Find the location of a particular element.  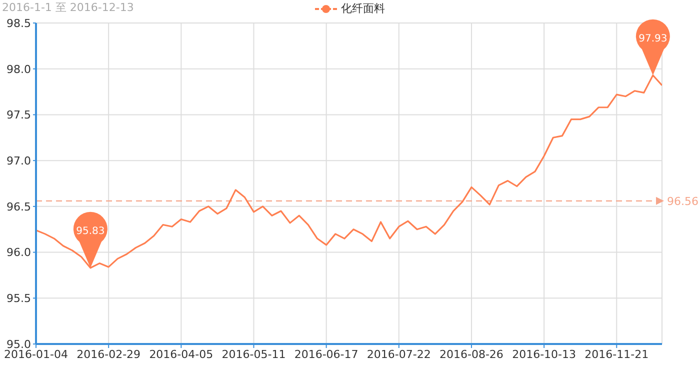

chart-subtitle: 2016-1-1 至 2016-12-13 is located at coordinates (68, 7).